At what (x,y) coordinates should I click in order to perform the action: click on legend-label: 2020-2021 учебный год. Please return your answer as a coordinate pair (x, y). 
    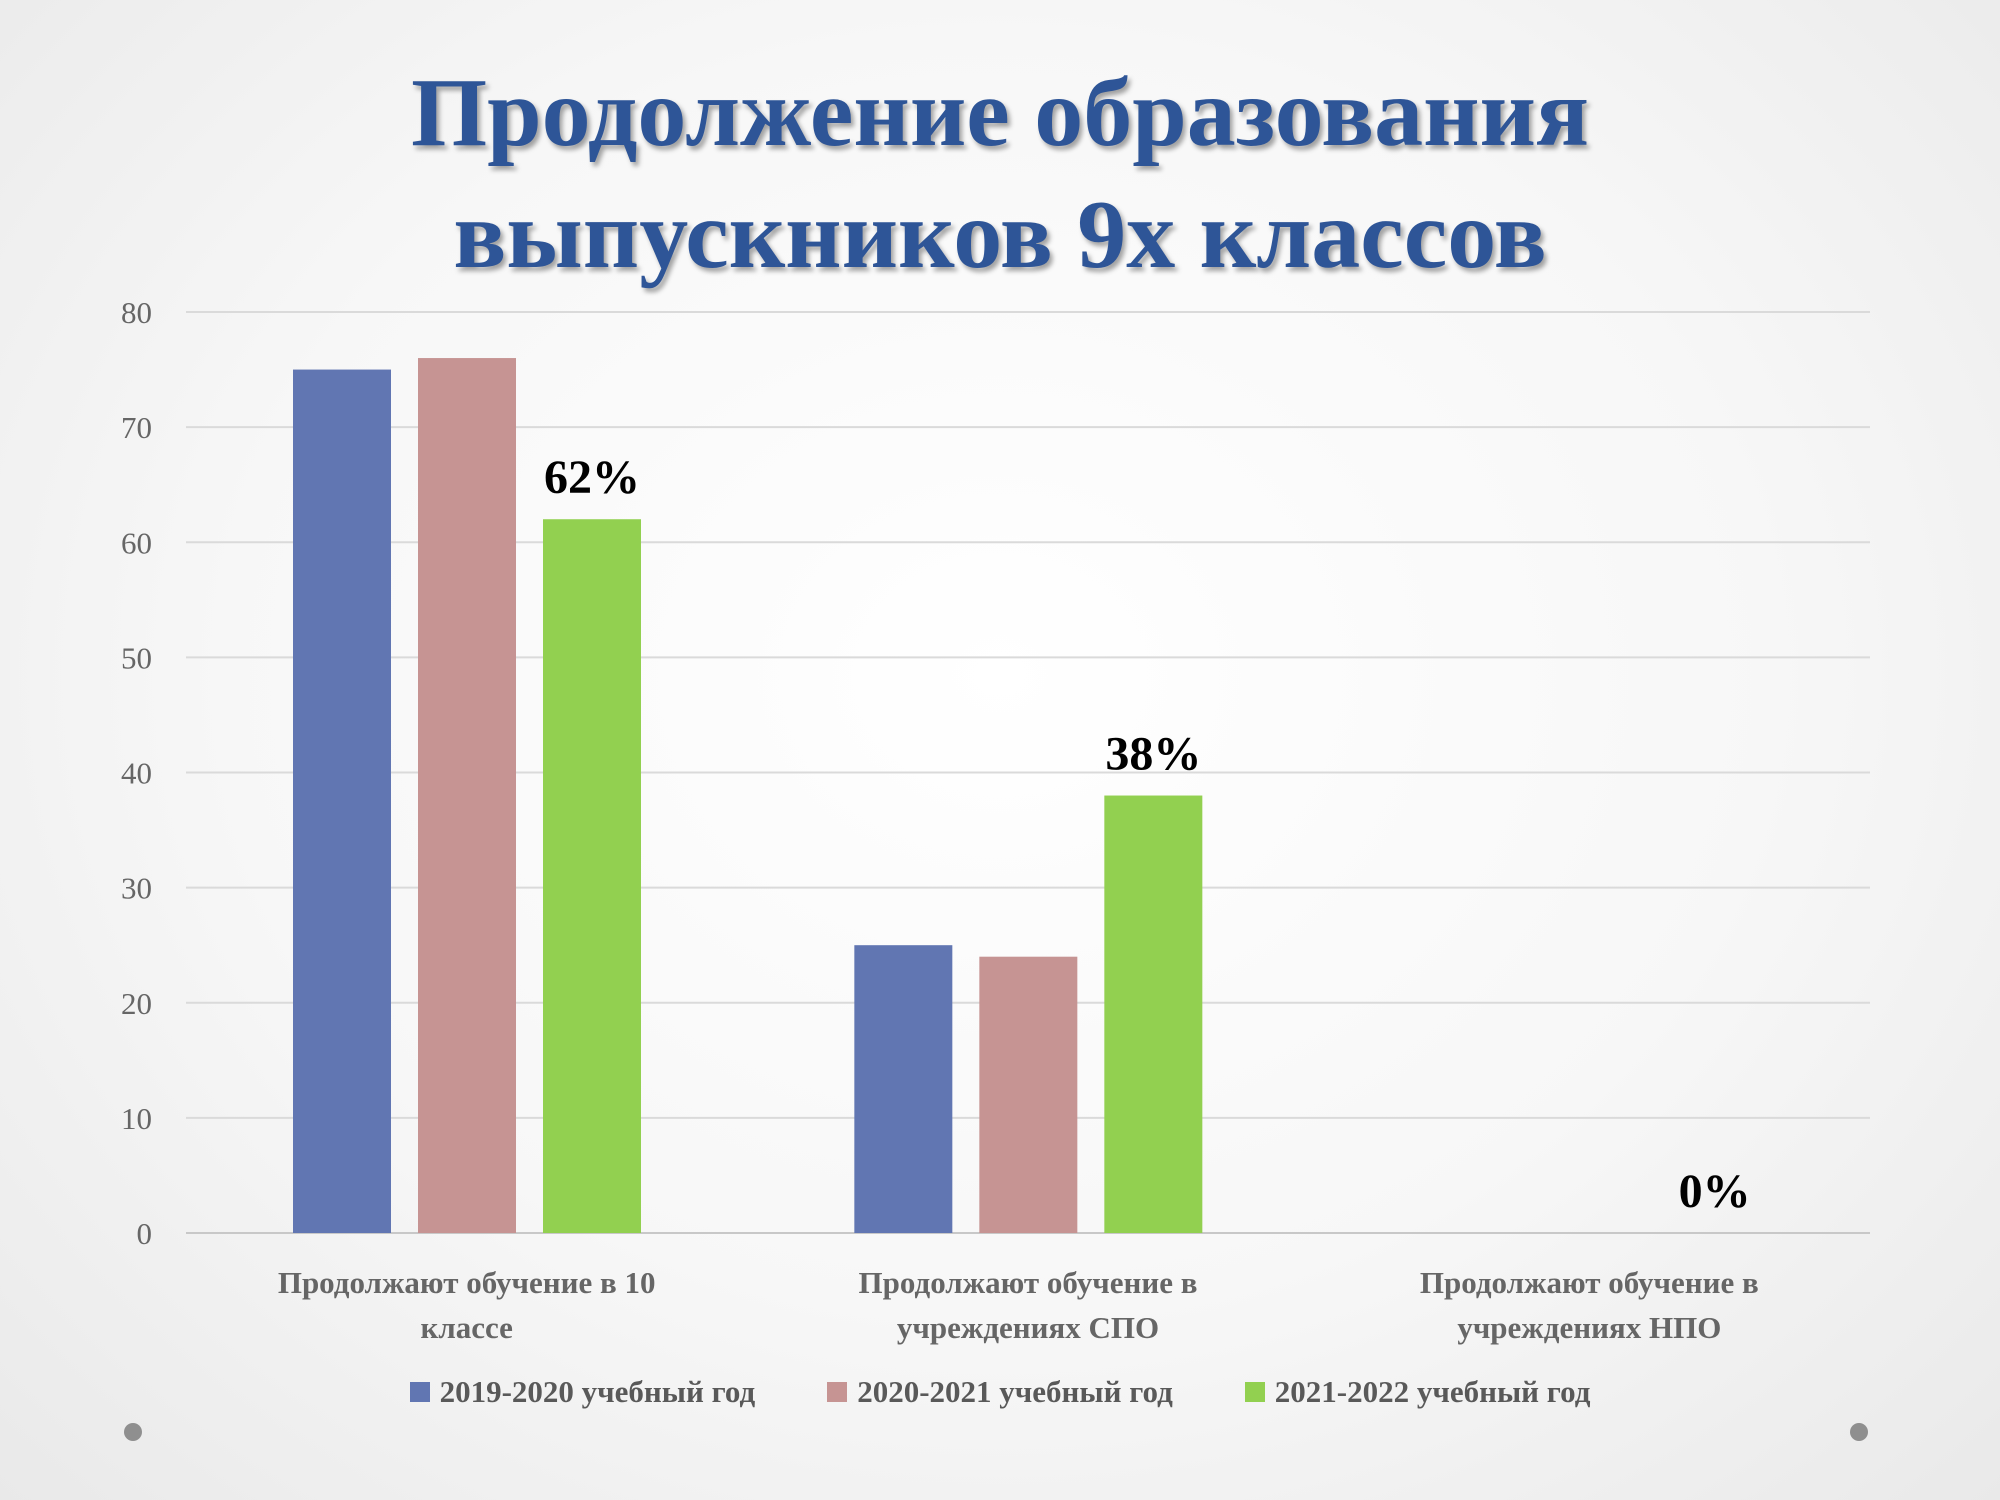
    Looking at the image, I should click on (1015, 1391).